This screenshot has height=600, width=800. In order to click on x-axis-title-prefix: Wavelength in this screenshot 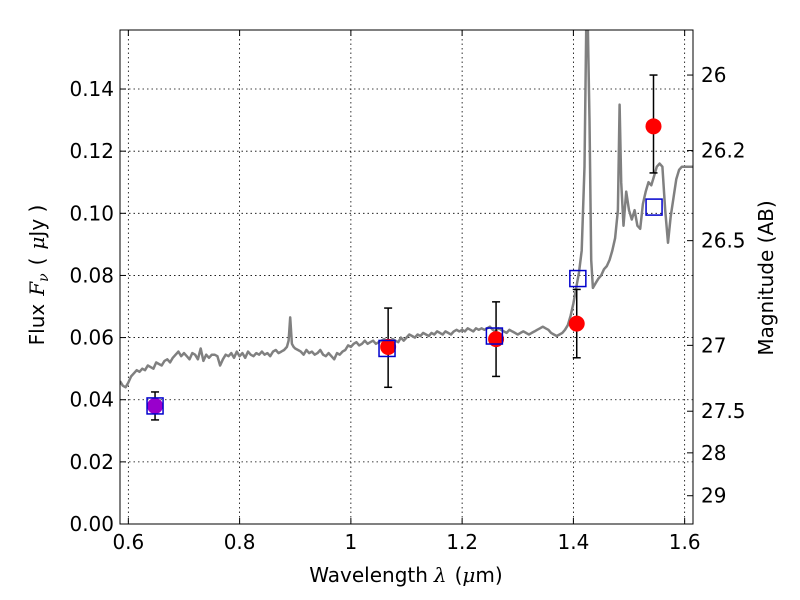, I will do `click(368, 575)`.